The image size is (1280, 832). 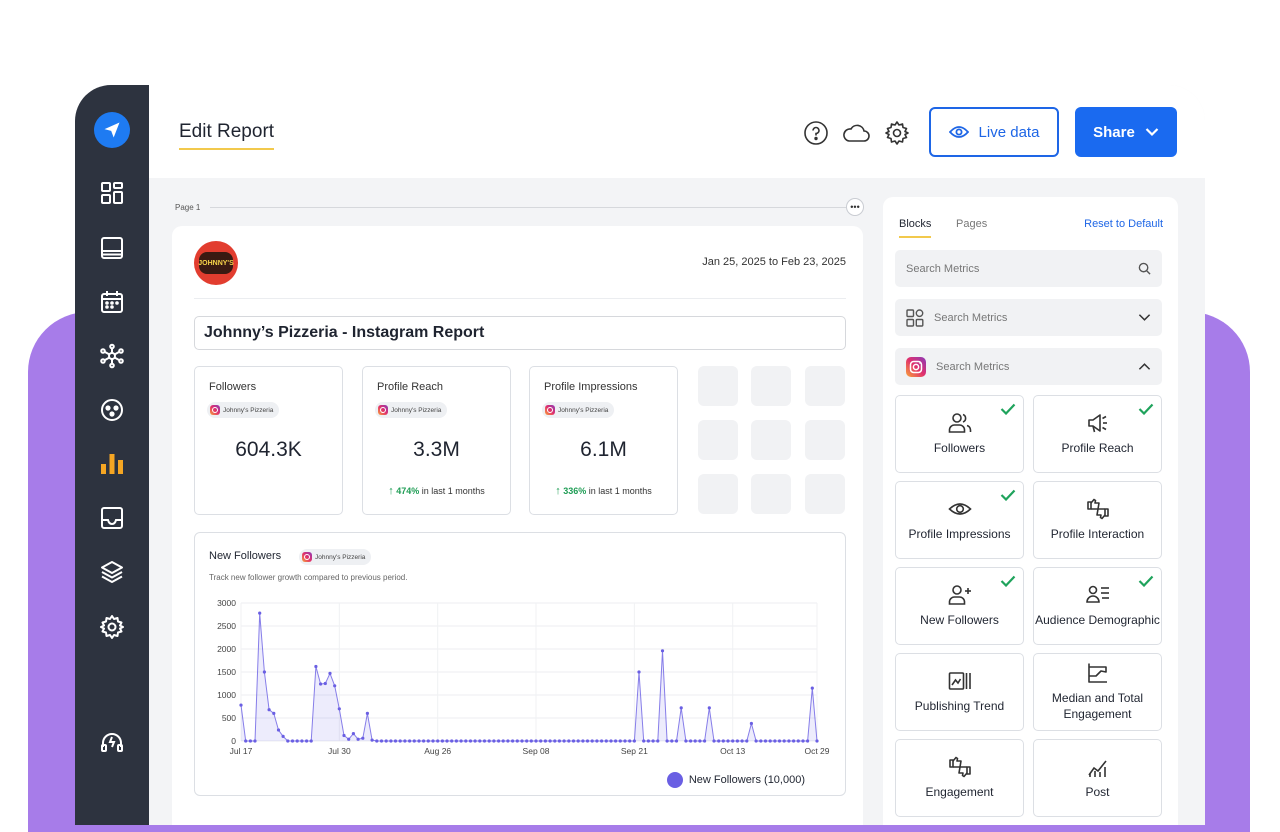 What do you see at coordinates (112, 410) in the screenshot?
I see `engage-icon` at bounding box center [112, 410].